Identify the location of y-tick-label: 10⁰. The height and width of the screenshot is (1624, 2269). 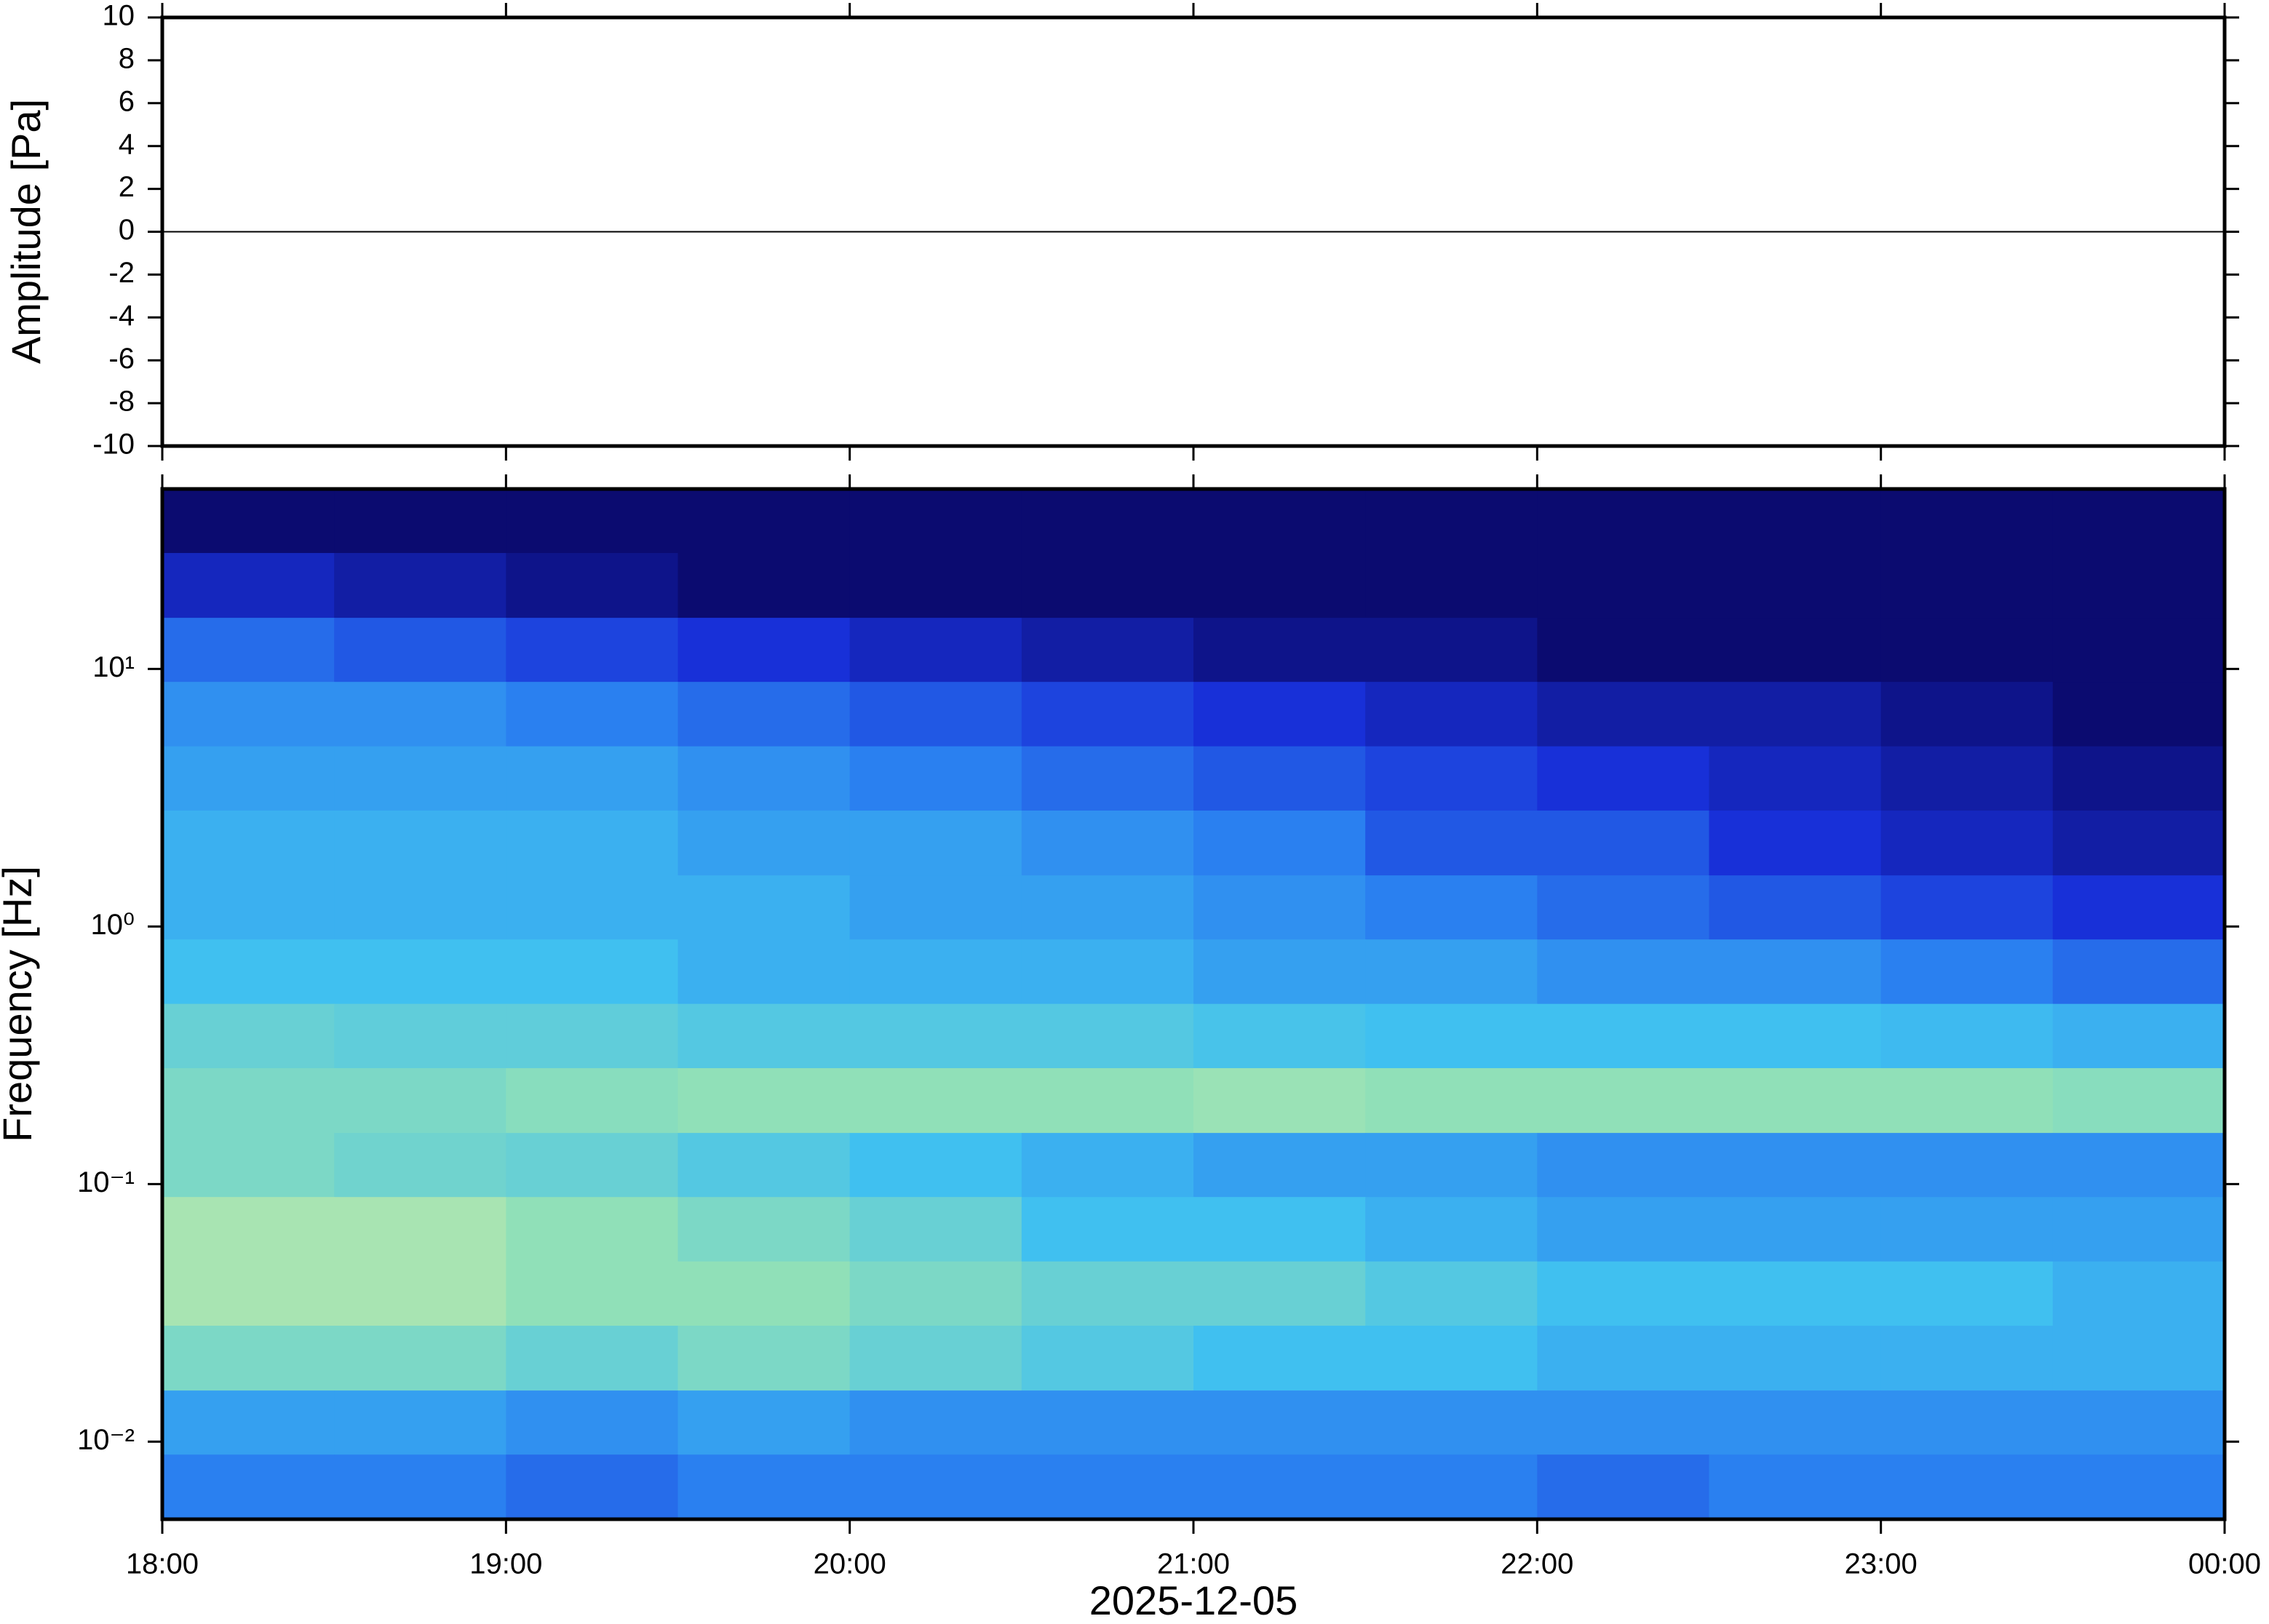
(112, 925).